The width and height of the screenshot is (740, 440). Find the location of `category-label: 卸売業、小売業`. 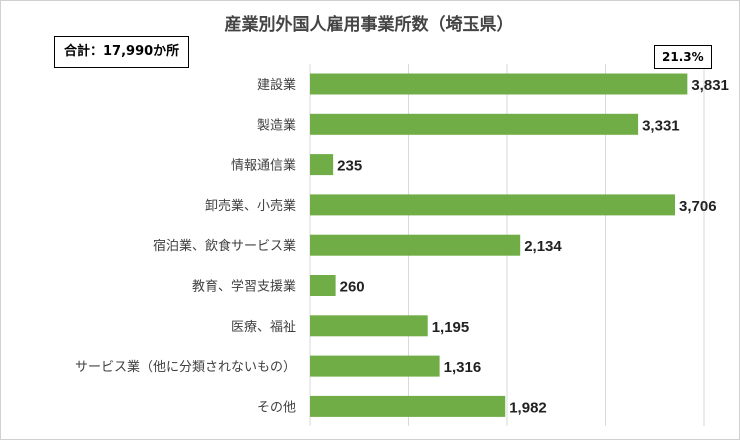

category-label: 卸売業、小売業 is located at coordinates (250, 206).